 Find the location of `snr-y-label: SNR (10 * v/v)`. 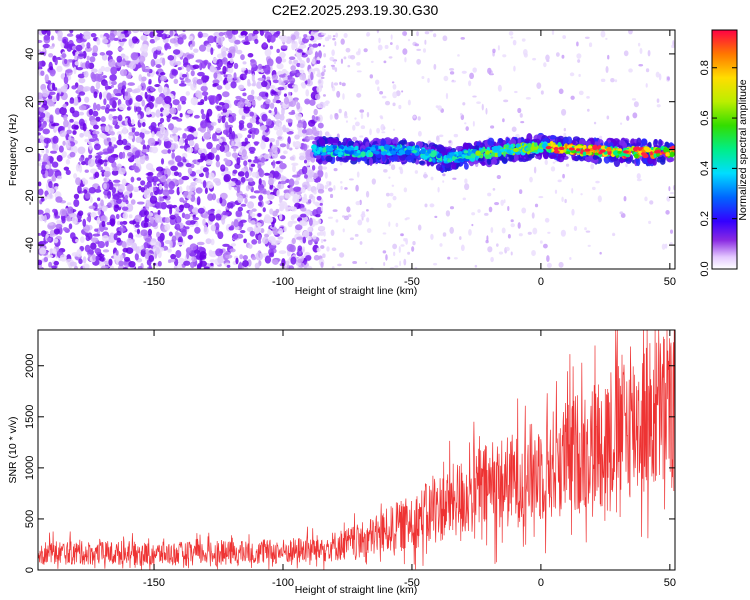

snr-y-label: SNR (10 * v/v) is located at coordinates (13, 449).